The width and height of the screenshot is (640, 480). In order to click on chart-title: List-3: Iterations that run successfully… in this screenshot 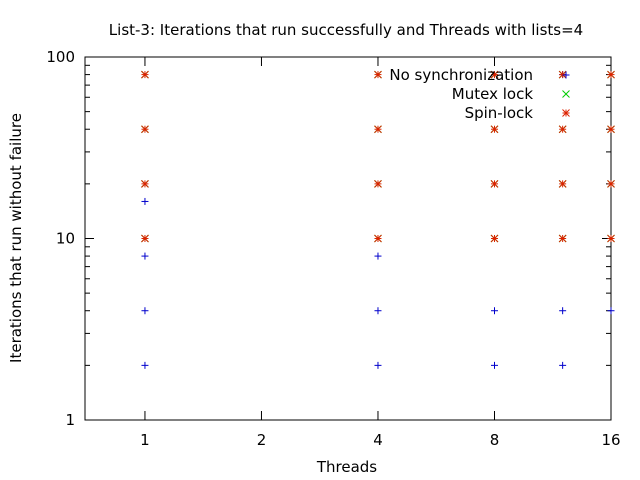, I will do `click(346, 30)`.